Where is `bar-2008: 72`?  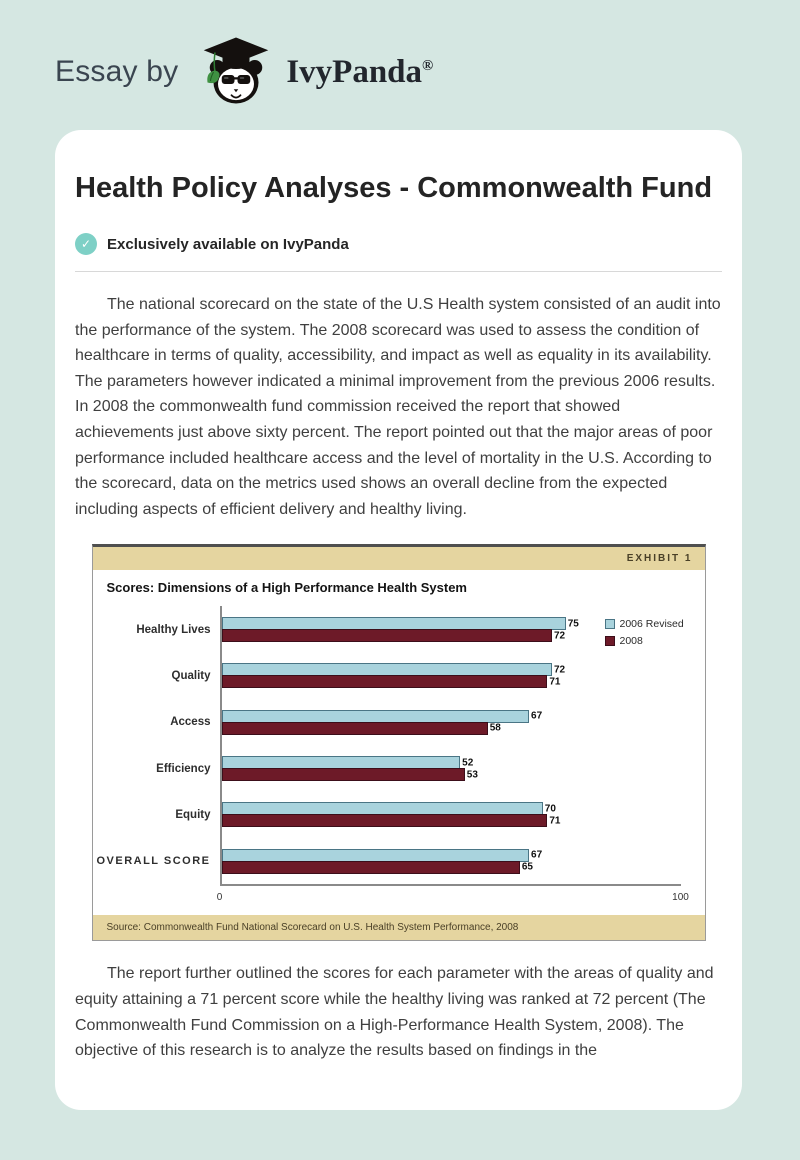
bar-2008: 72 is located at coordinates (393, 636).